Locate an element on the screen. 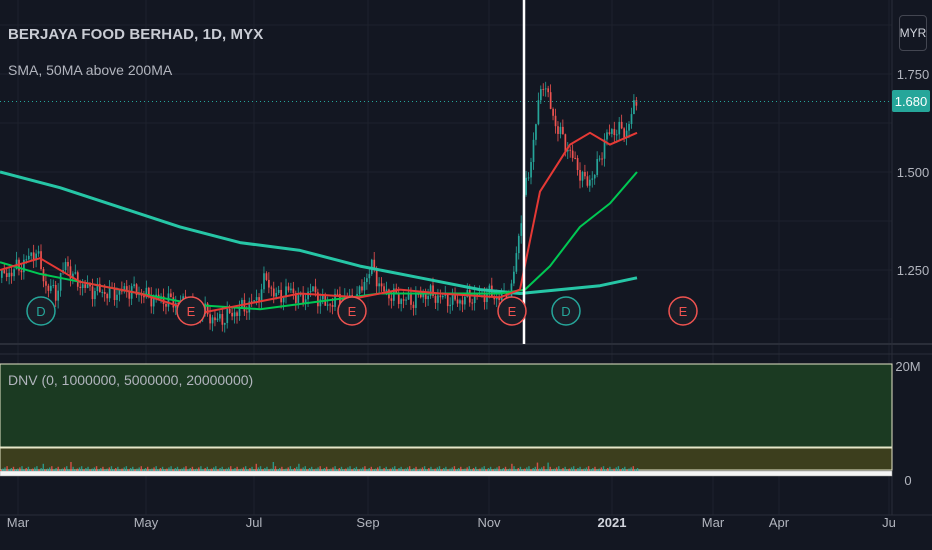  time-tick-label: May is located at coordinates (146, 522).